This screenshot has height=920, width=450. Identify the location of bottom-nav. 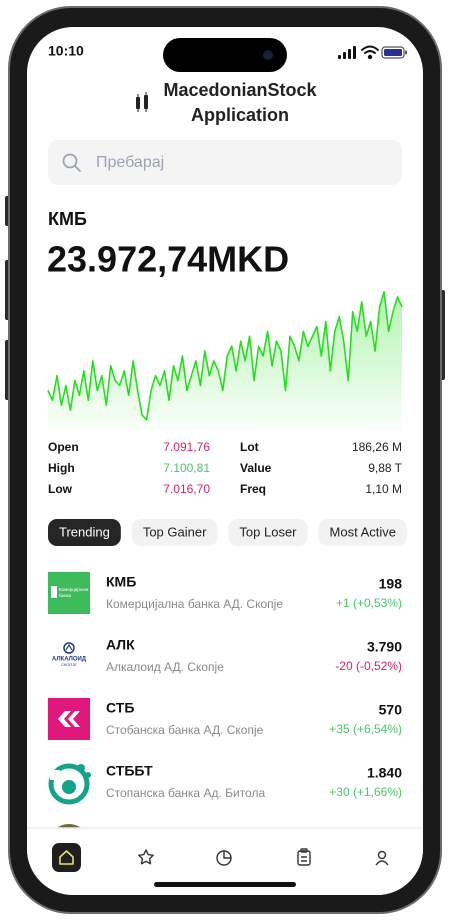
(225, 861).